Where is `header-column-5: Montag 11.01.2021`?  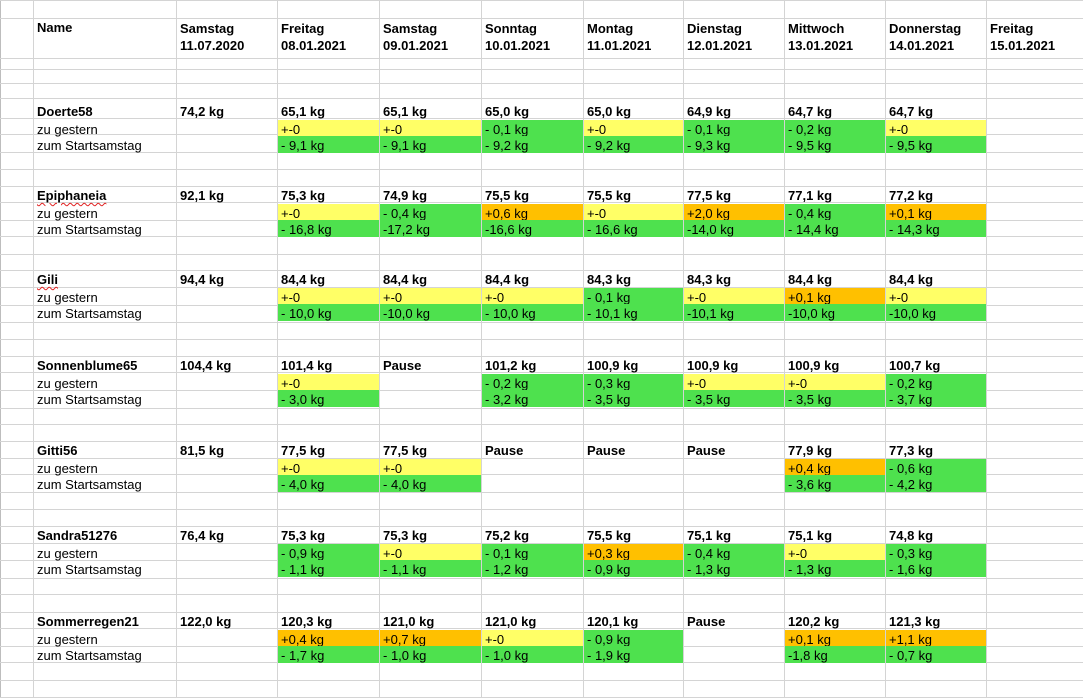
header-column-5: Montag 11.01.2021 is located at coordinates (633, 38).